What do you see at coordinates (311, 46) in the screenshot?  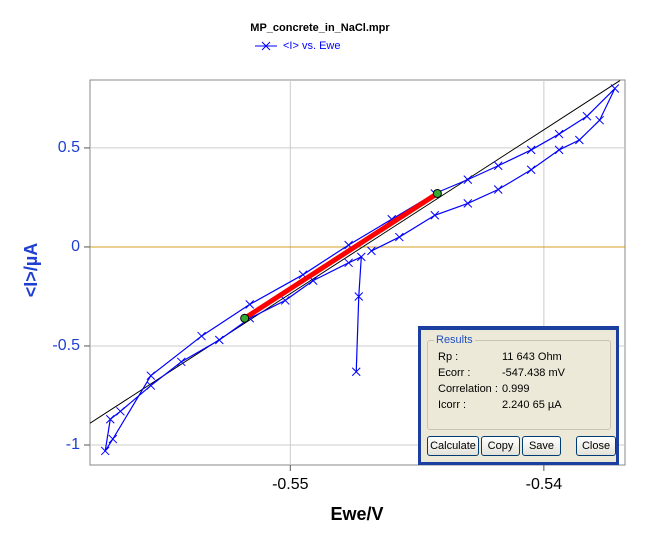 I see `legend-label: <I> vs. Ewe` at bounding box center [311, 46].